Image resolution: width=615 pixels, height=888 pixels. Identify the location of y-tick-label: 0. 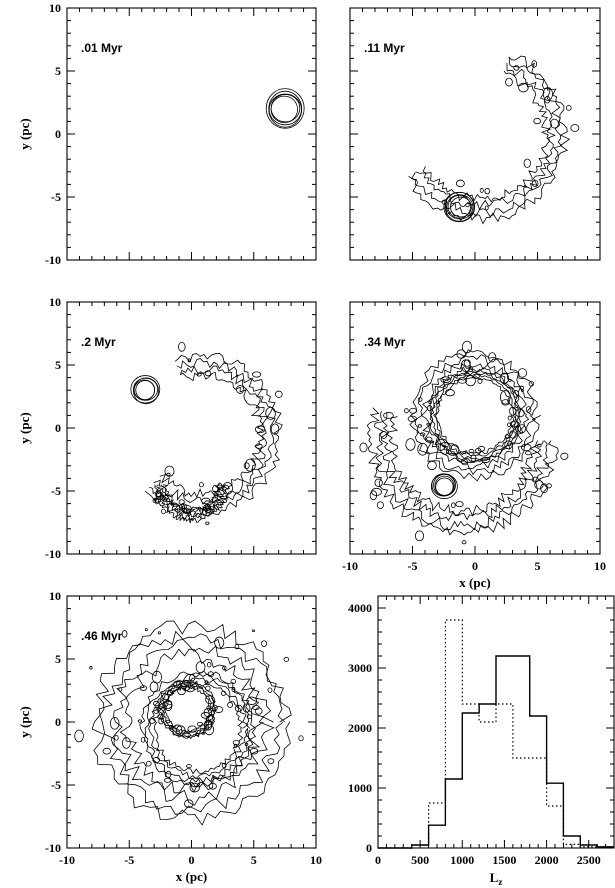
(369, 848).